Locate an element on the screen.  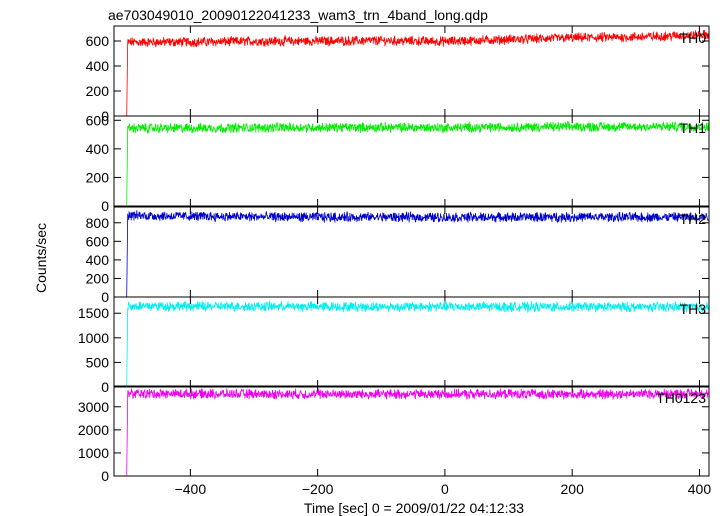
series-line-th1 is located at coordinates (418, 163).